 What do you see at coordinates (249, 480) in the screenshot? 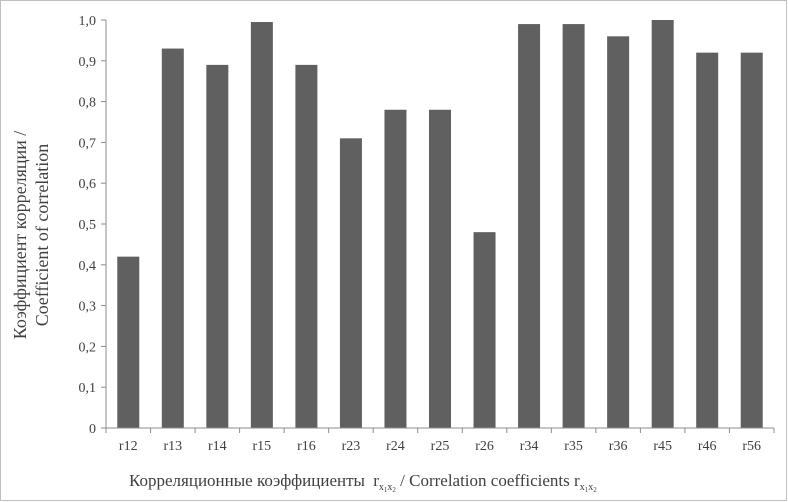
I see `x-axis-title-part1: Корреляционные коэффициенты` at bounding box center [249, 480].